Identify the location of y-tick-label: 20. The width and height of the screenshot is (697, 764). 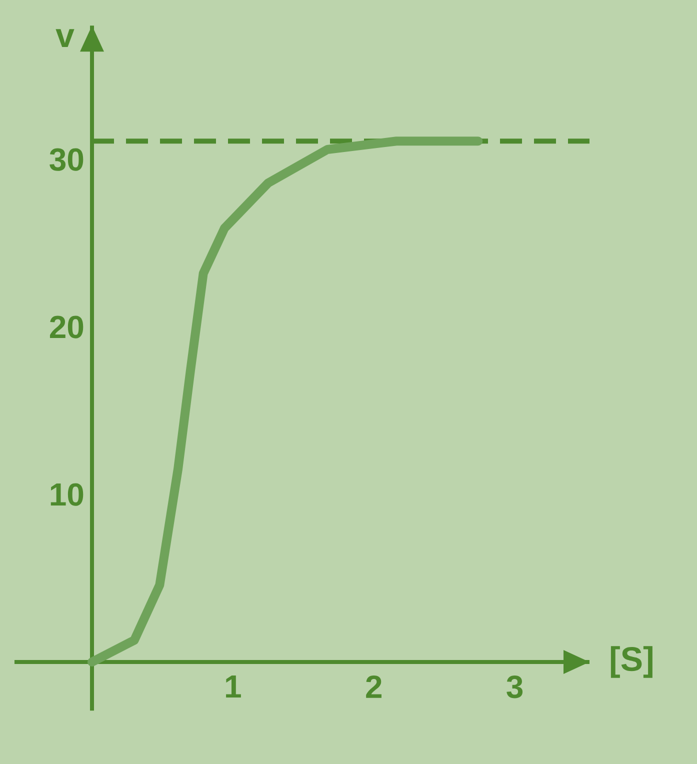
(67, 327).